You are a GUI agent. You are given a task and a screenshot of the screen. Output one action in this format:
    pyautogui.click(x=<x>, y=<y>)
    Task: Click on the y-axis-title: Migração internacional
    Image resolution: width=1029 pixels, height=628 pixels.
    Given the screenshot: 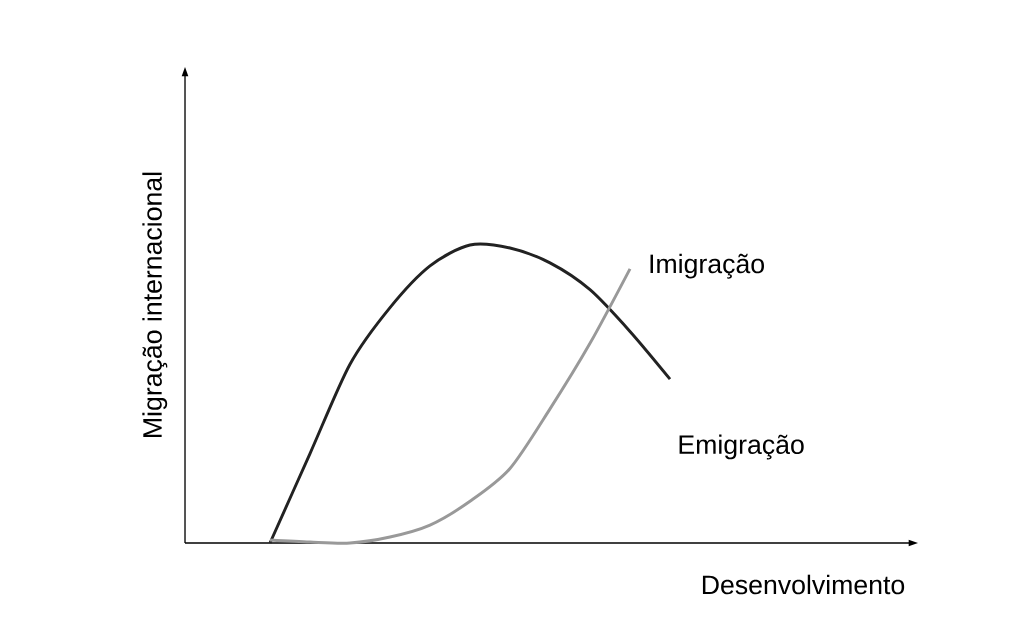 What is the action you would take?
    pyautogui.click(x=155, y=304)
    